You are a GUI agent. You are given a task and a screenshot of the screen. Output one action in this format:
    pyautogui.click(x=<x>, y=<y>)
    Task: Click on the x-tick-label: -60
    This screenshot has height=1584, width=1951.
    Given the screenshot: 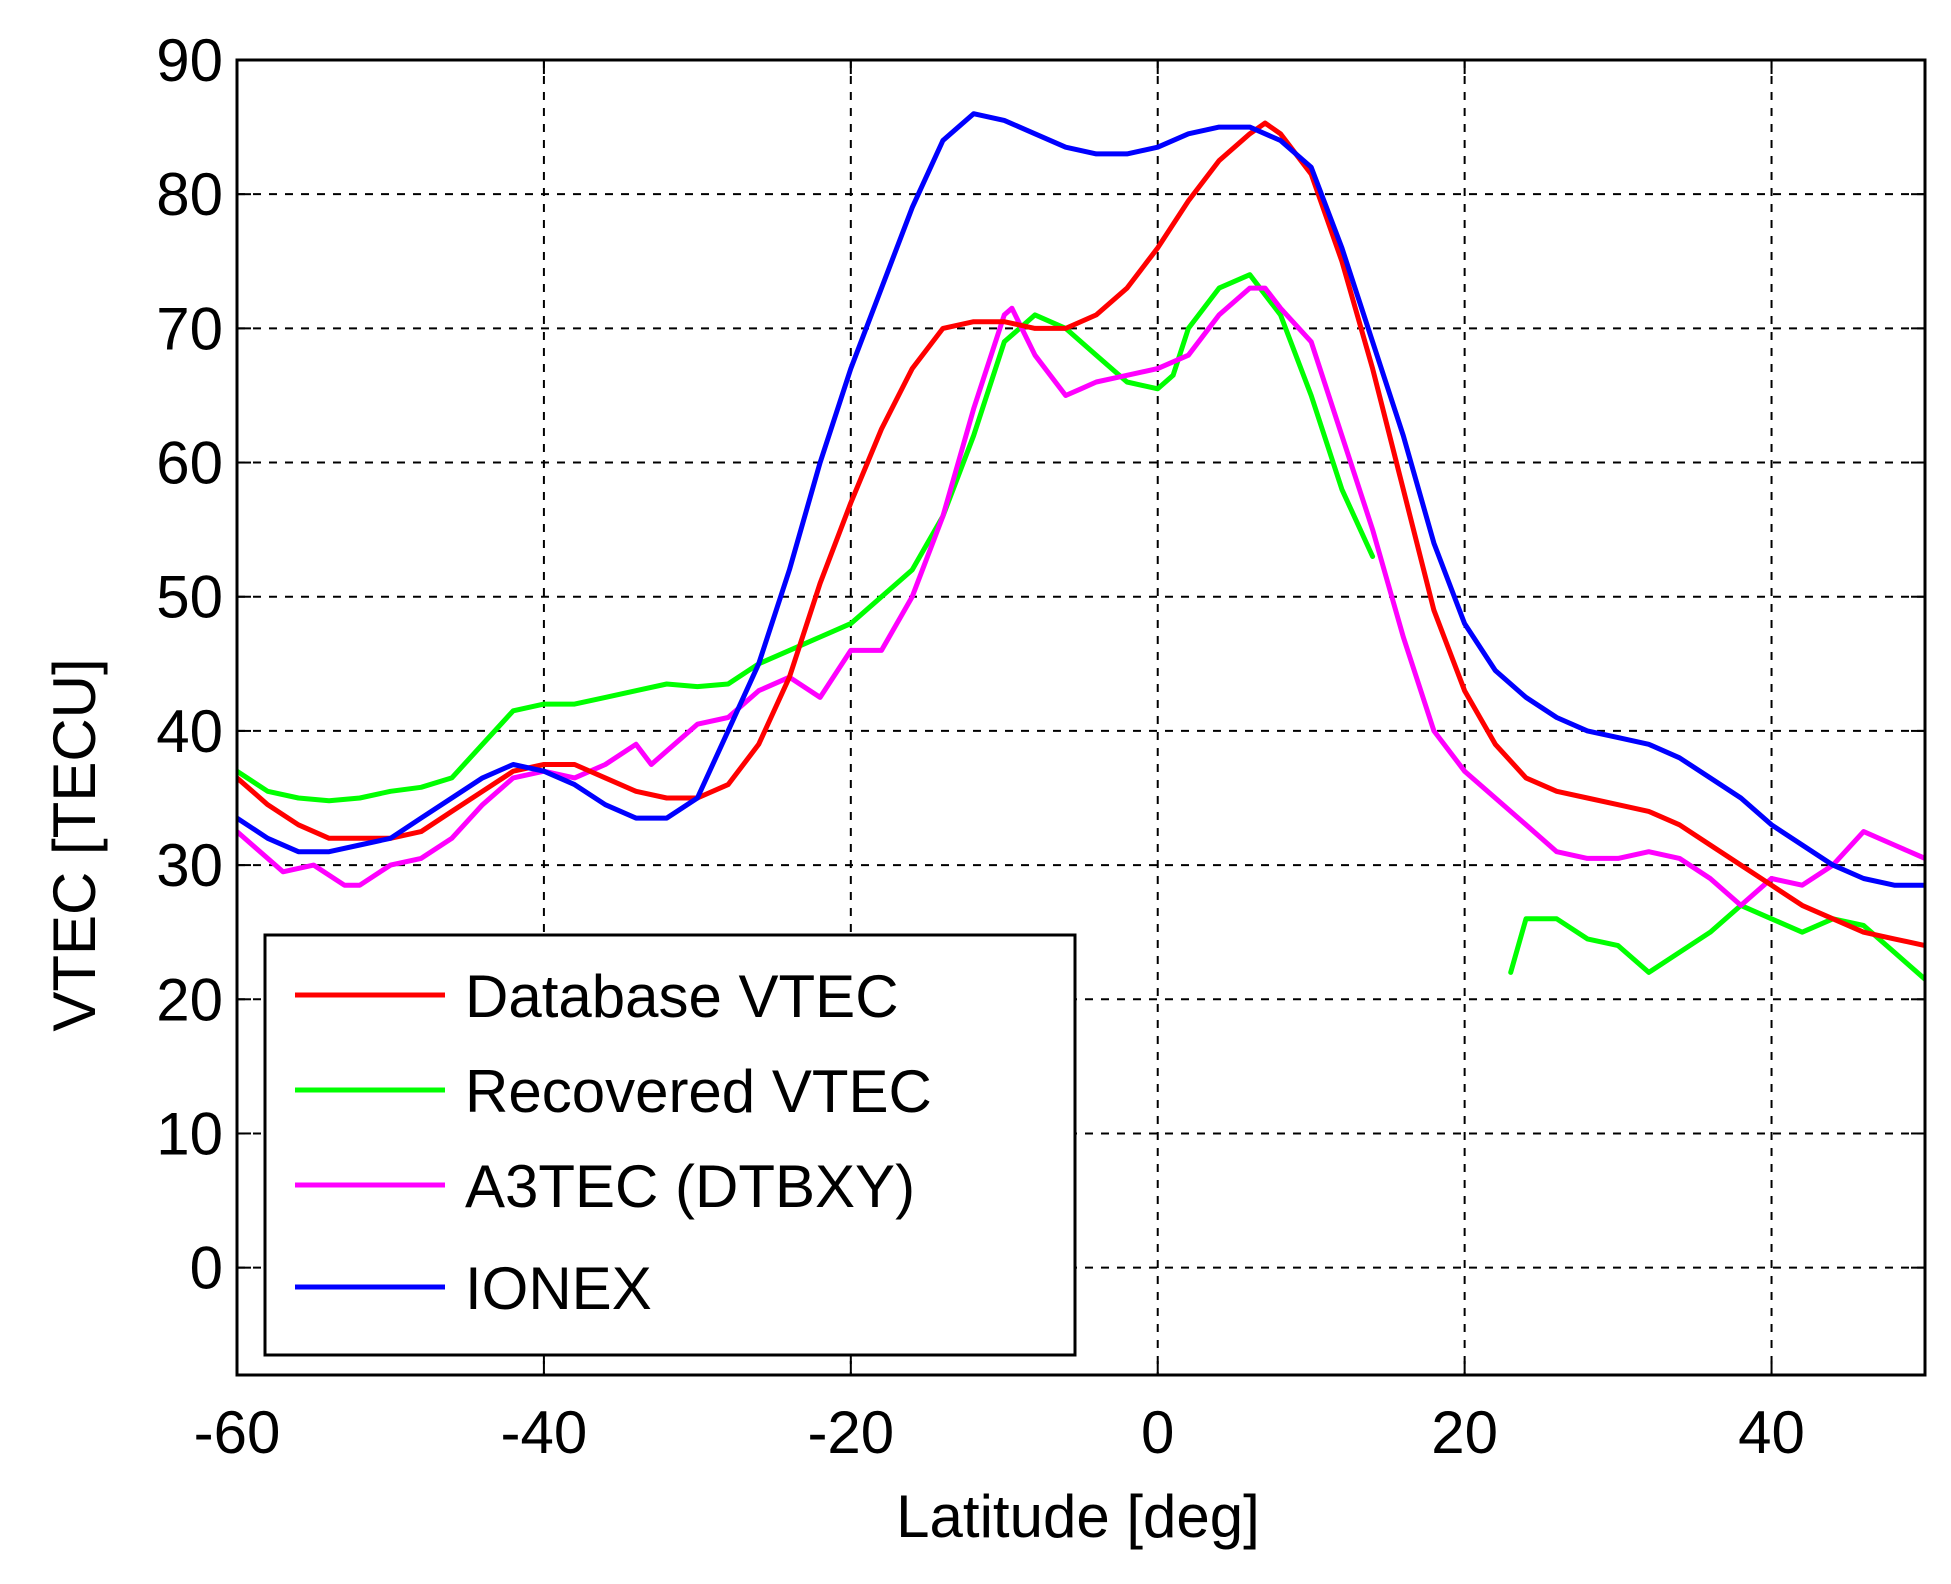 What is the action you would take?
    pyautogui.click(x=237, y=1432)
    